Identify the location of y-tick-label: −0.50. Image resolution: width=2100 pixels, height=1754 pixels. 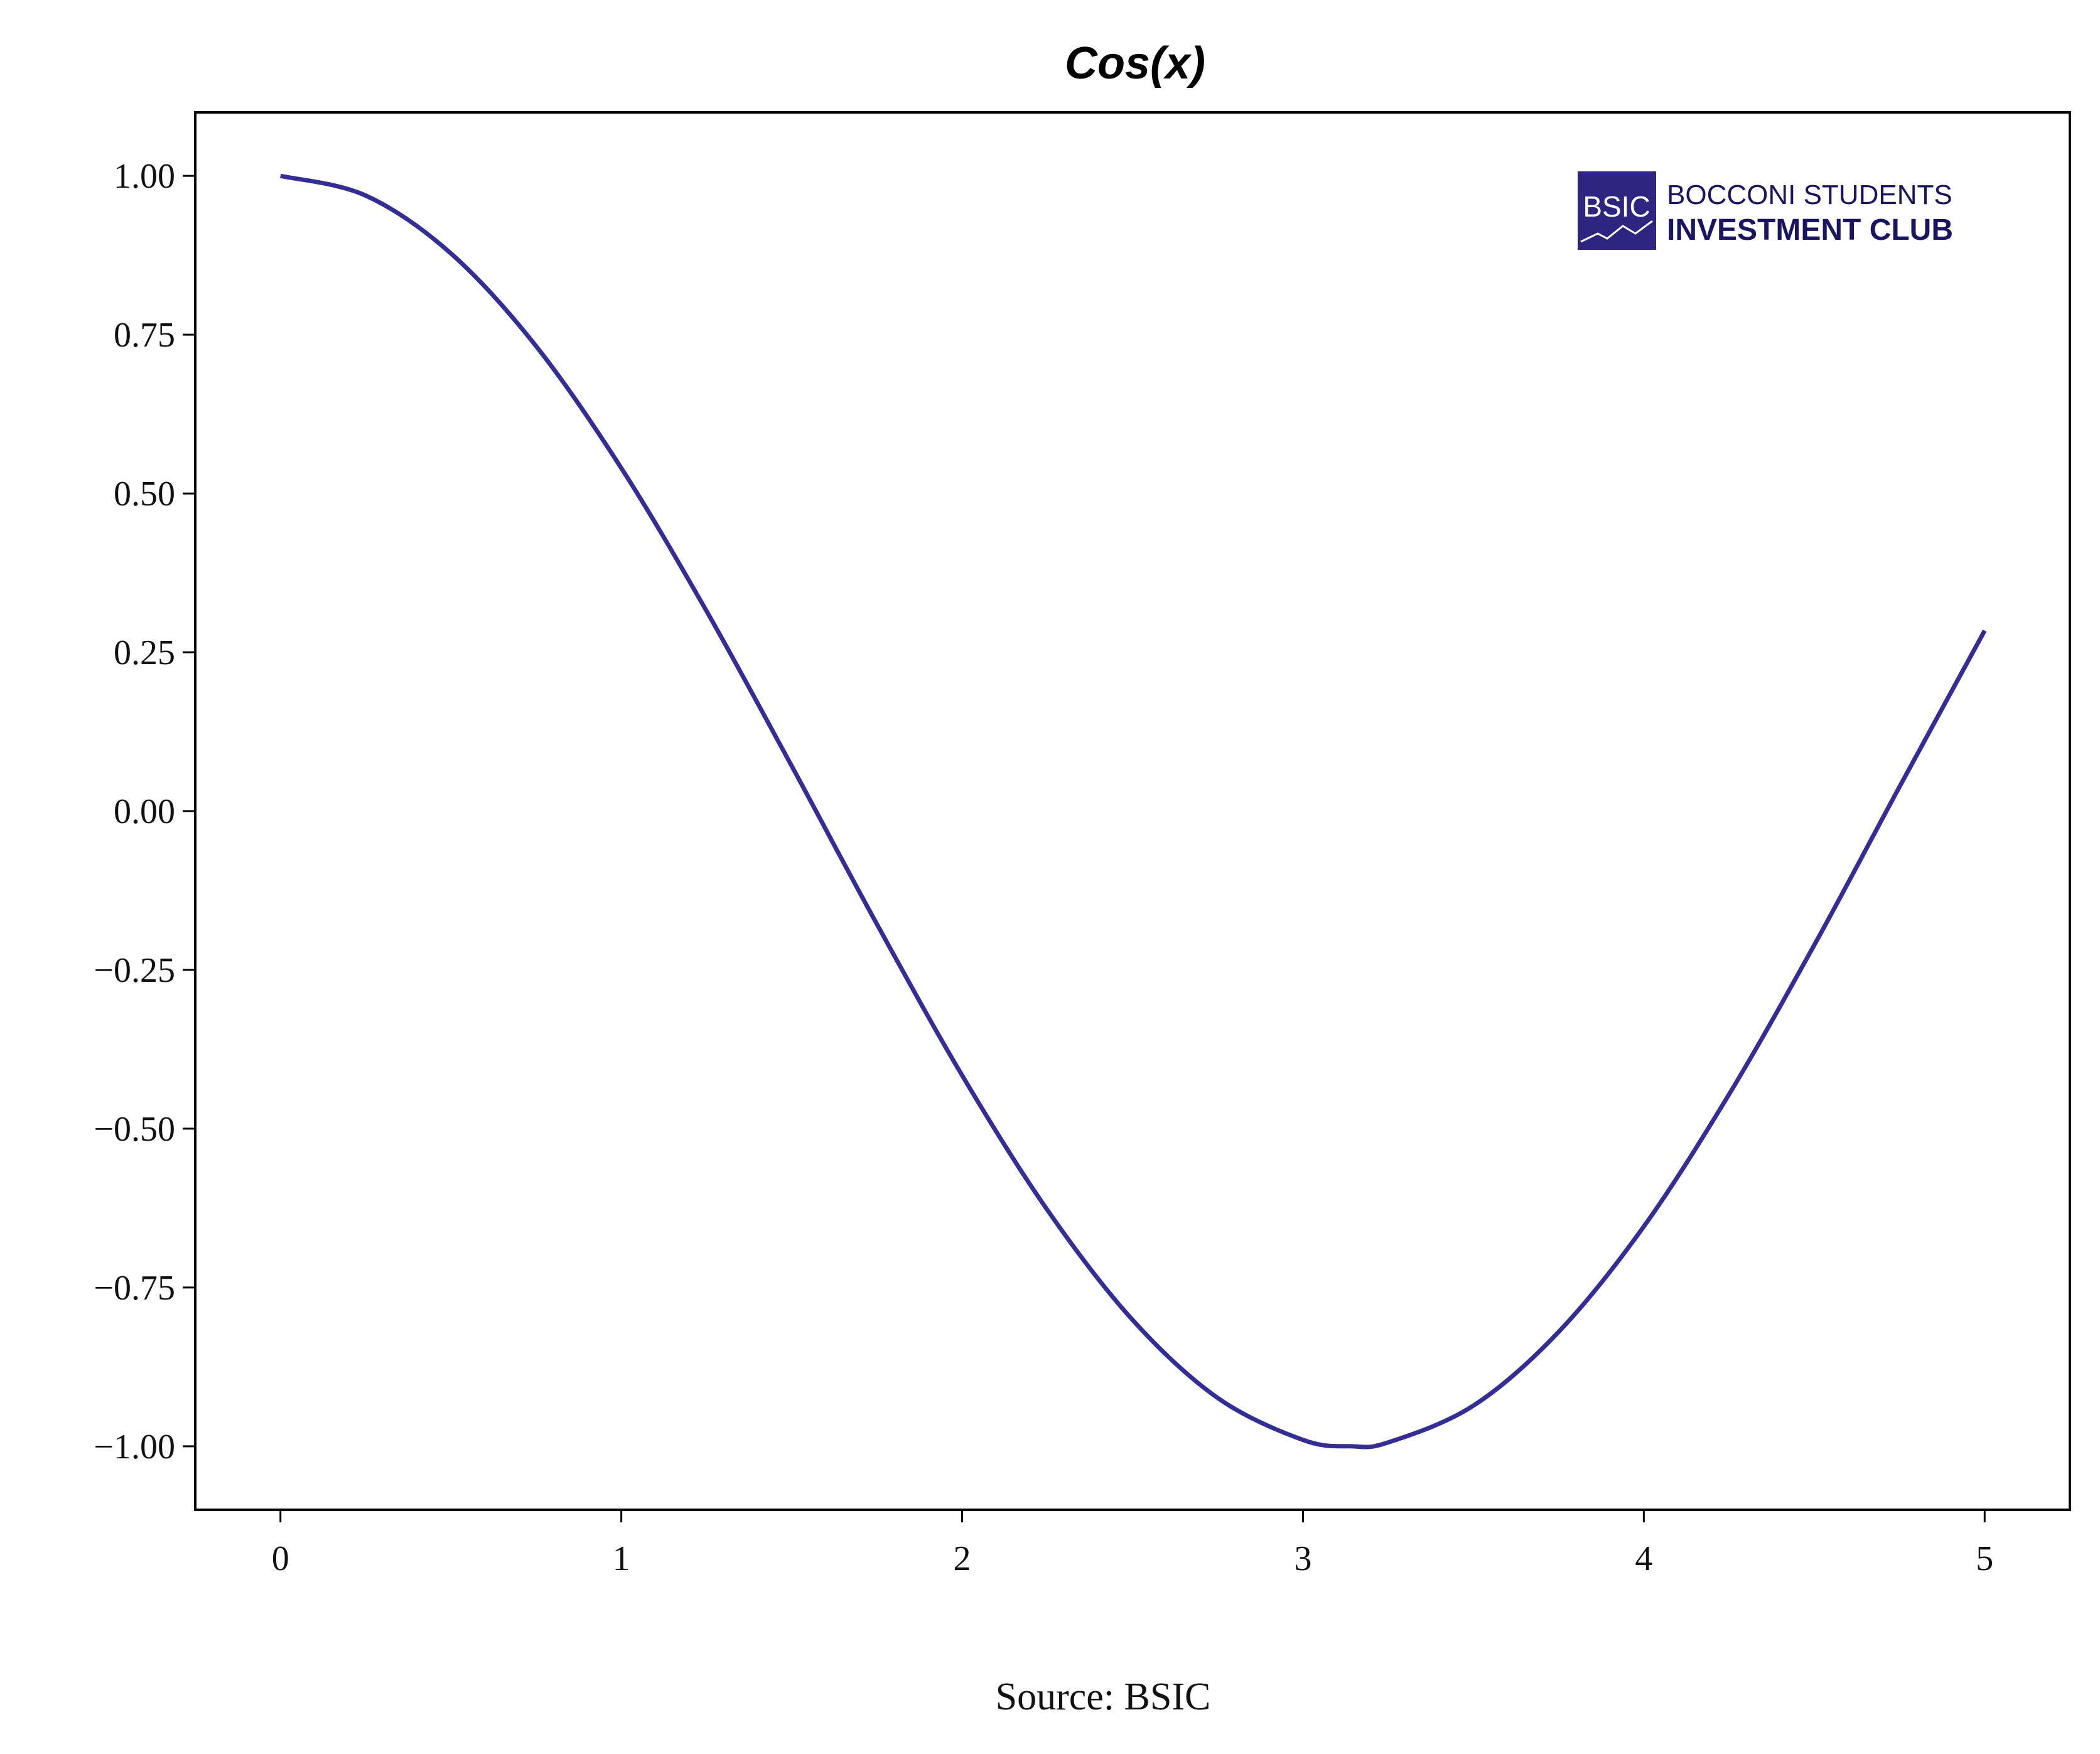
(134, 1129).